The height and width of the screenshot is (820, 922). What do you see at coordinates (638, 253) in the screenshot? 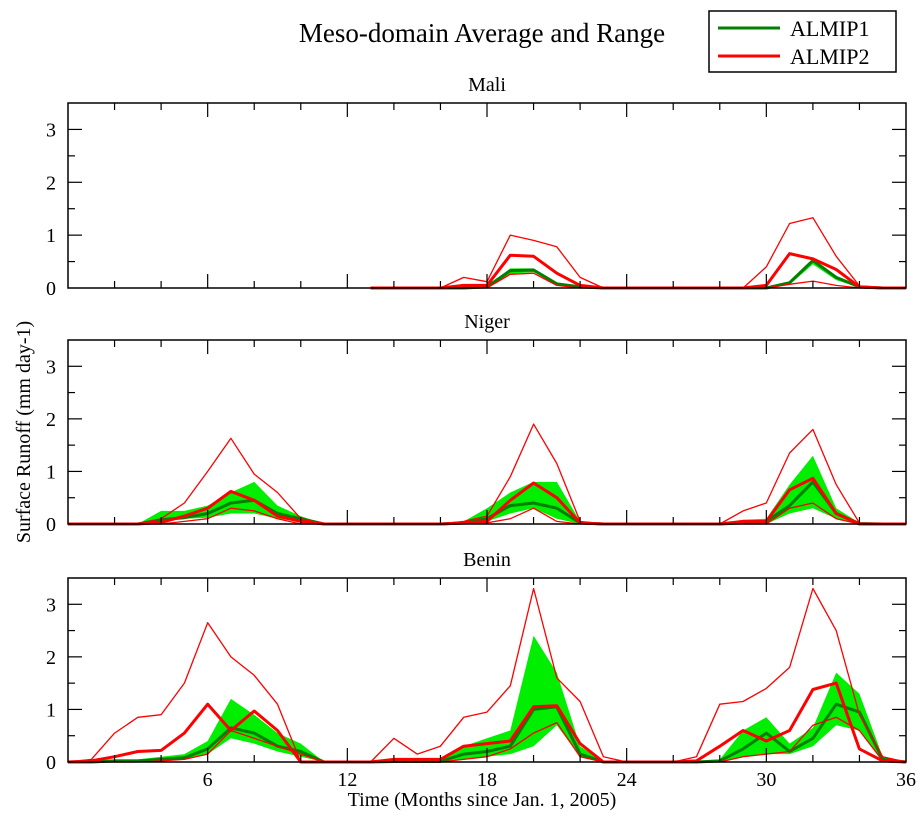
I see `almip2-range-max-line` at bounding box center [638, 253].